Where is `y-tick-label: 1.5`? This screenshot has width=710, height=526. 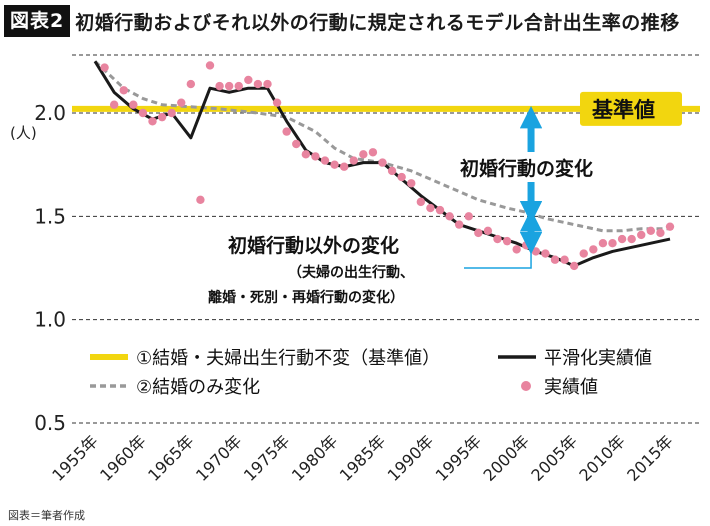 y-tick-label: 1.5 is located at coordinates (50, 216).